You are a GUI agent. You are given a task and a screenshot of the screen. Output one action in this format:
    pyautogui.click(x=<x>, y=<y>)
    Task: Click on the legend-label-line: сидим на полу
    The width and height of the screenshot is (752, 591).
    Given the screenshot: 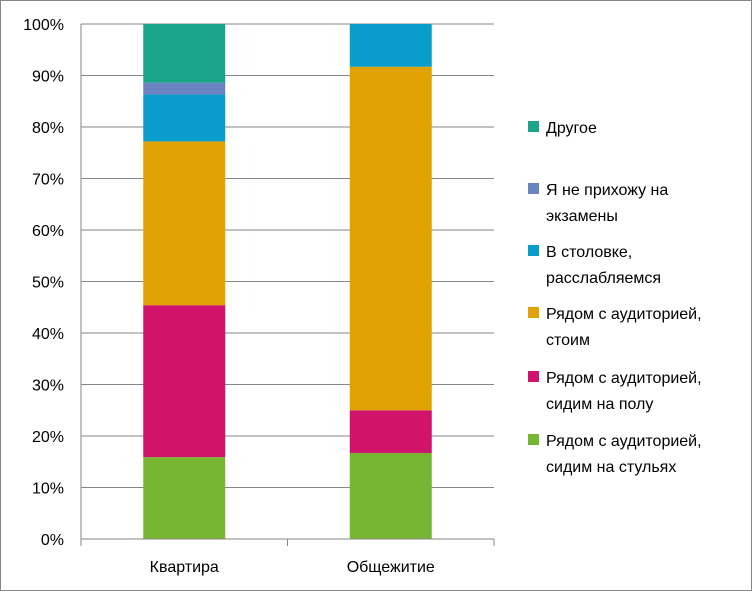 What is the action you would take?
    pyautogui.click(x=599, y=404)
    